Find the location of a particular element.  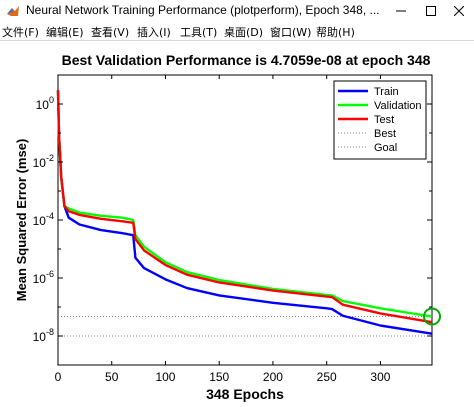

minimize-icon is located at coordinates (401, 11).